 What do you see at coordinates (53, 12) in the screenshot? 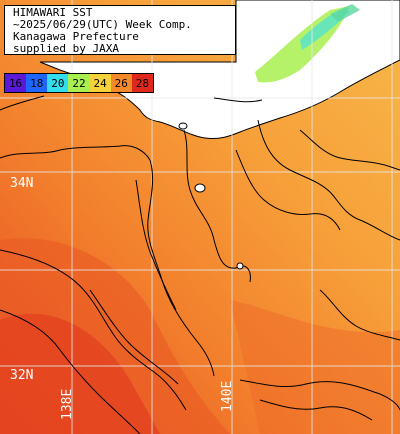
I see `title-line-1: HIMAWARI SST` at bounding box center [53, 12].